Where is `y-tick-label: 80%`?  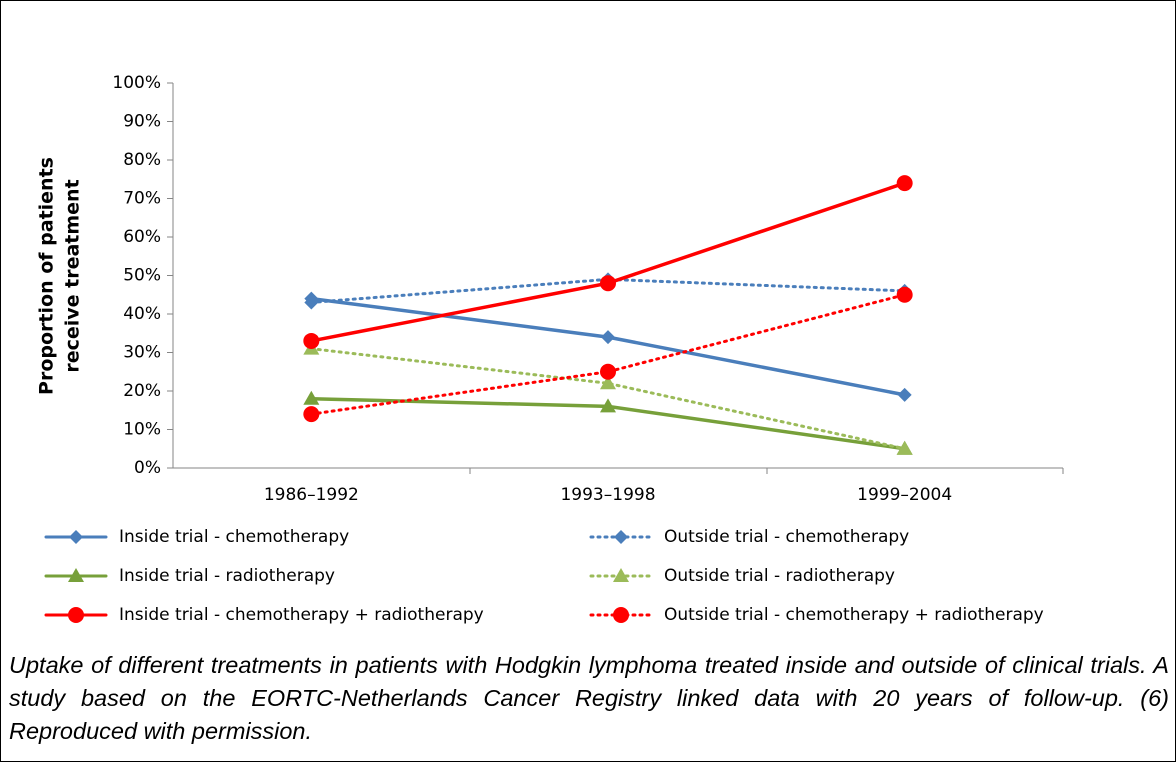 y-tick-label: 80% is located at coordinates (142, 160).